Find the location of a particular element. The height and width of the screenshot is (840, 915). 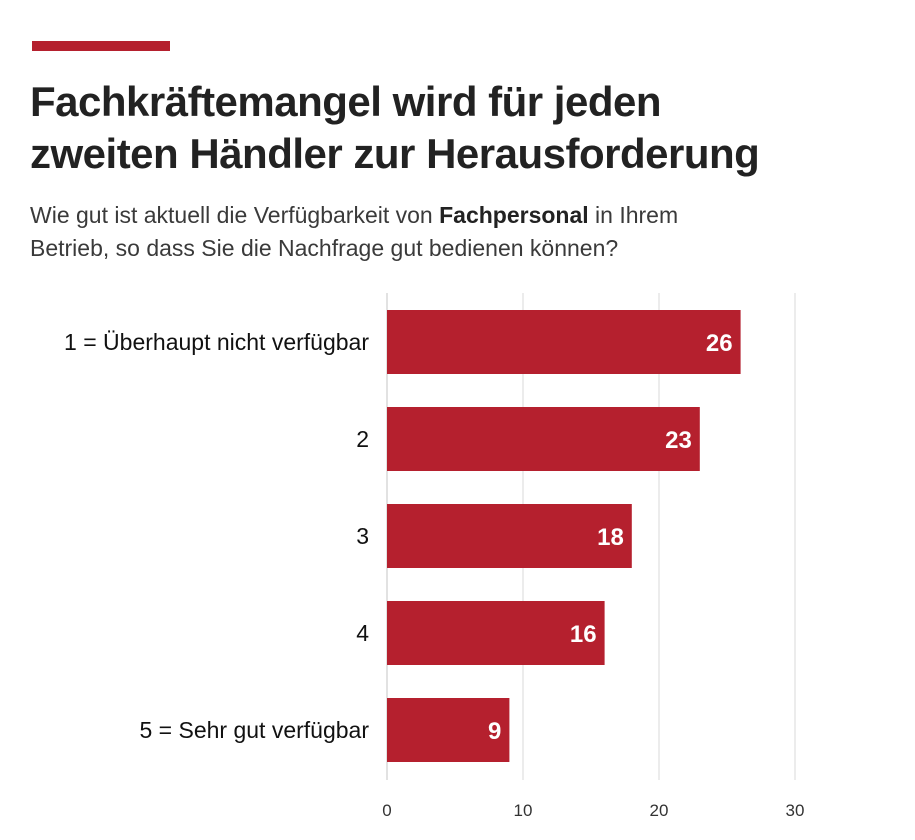

x-tick-label-30: 30 is located at coordinates (795, 810).